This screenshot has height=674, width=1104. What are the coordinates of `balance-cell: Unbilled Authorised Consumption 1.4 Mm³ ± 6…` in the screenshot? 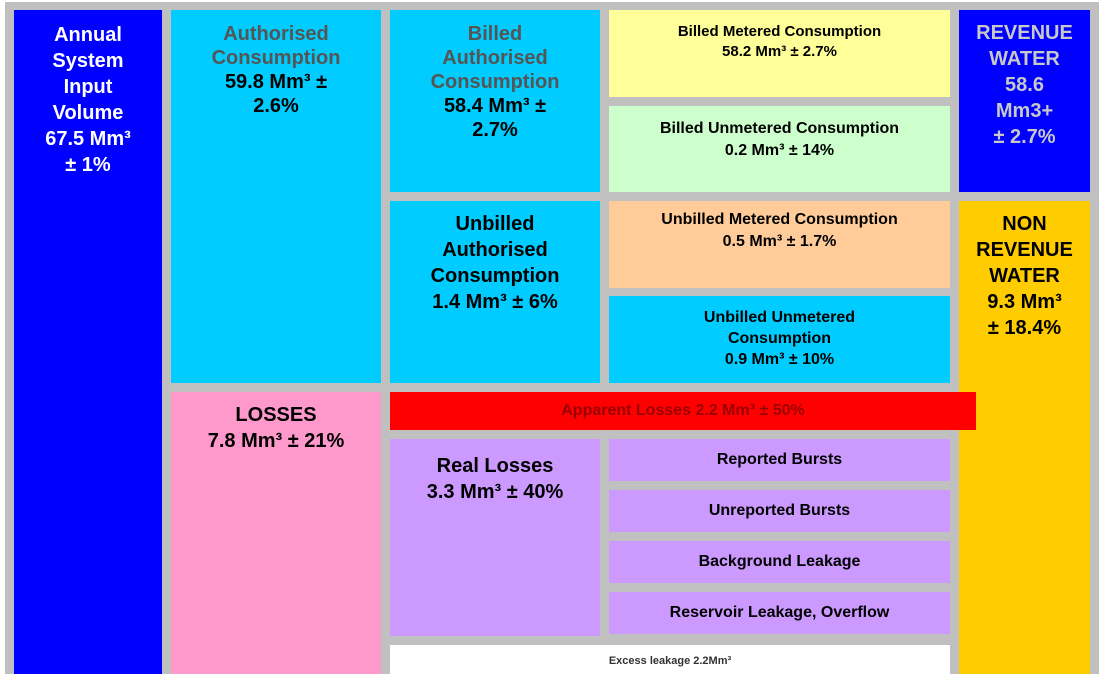 It's located at (495, 292).